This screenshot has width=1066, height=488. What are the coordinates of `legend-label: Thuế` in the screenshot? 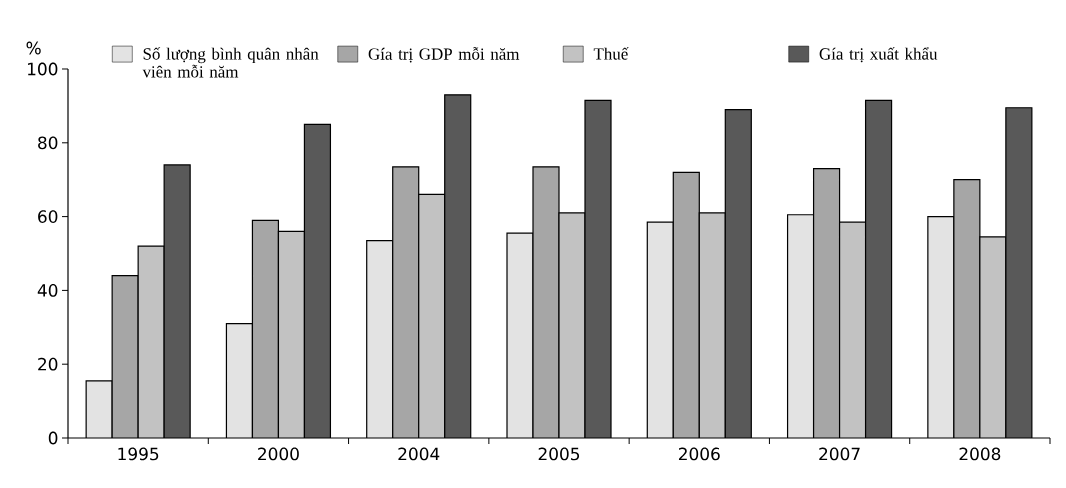 It's located at (611, 53).